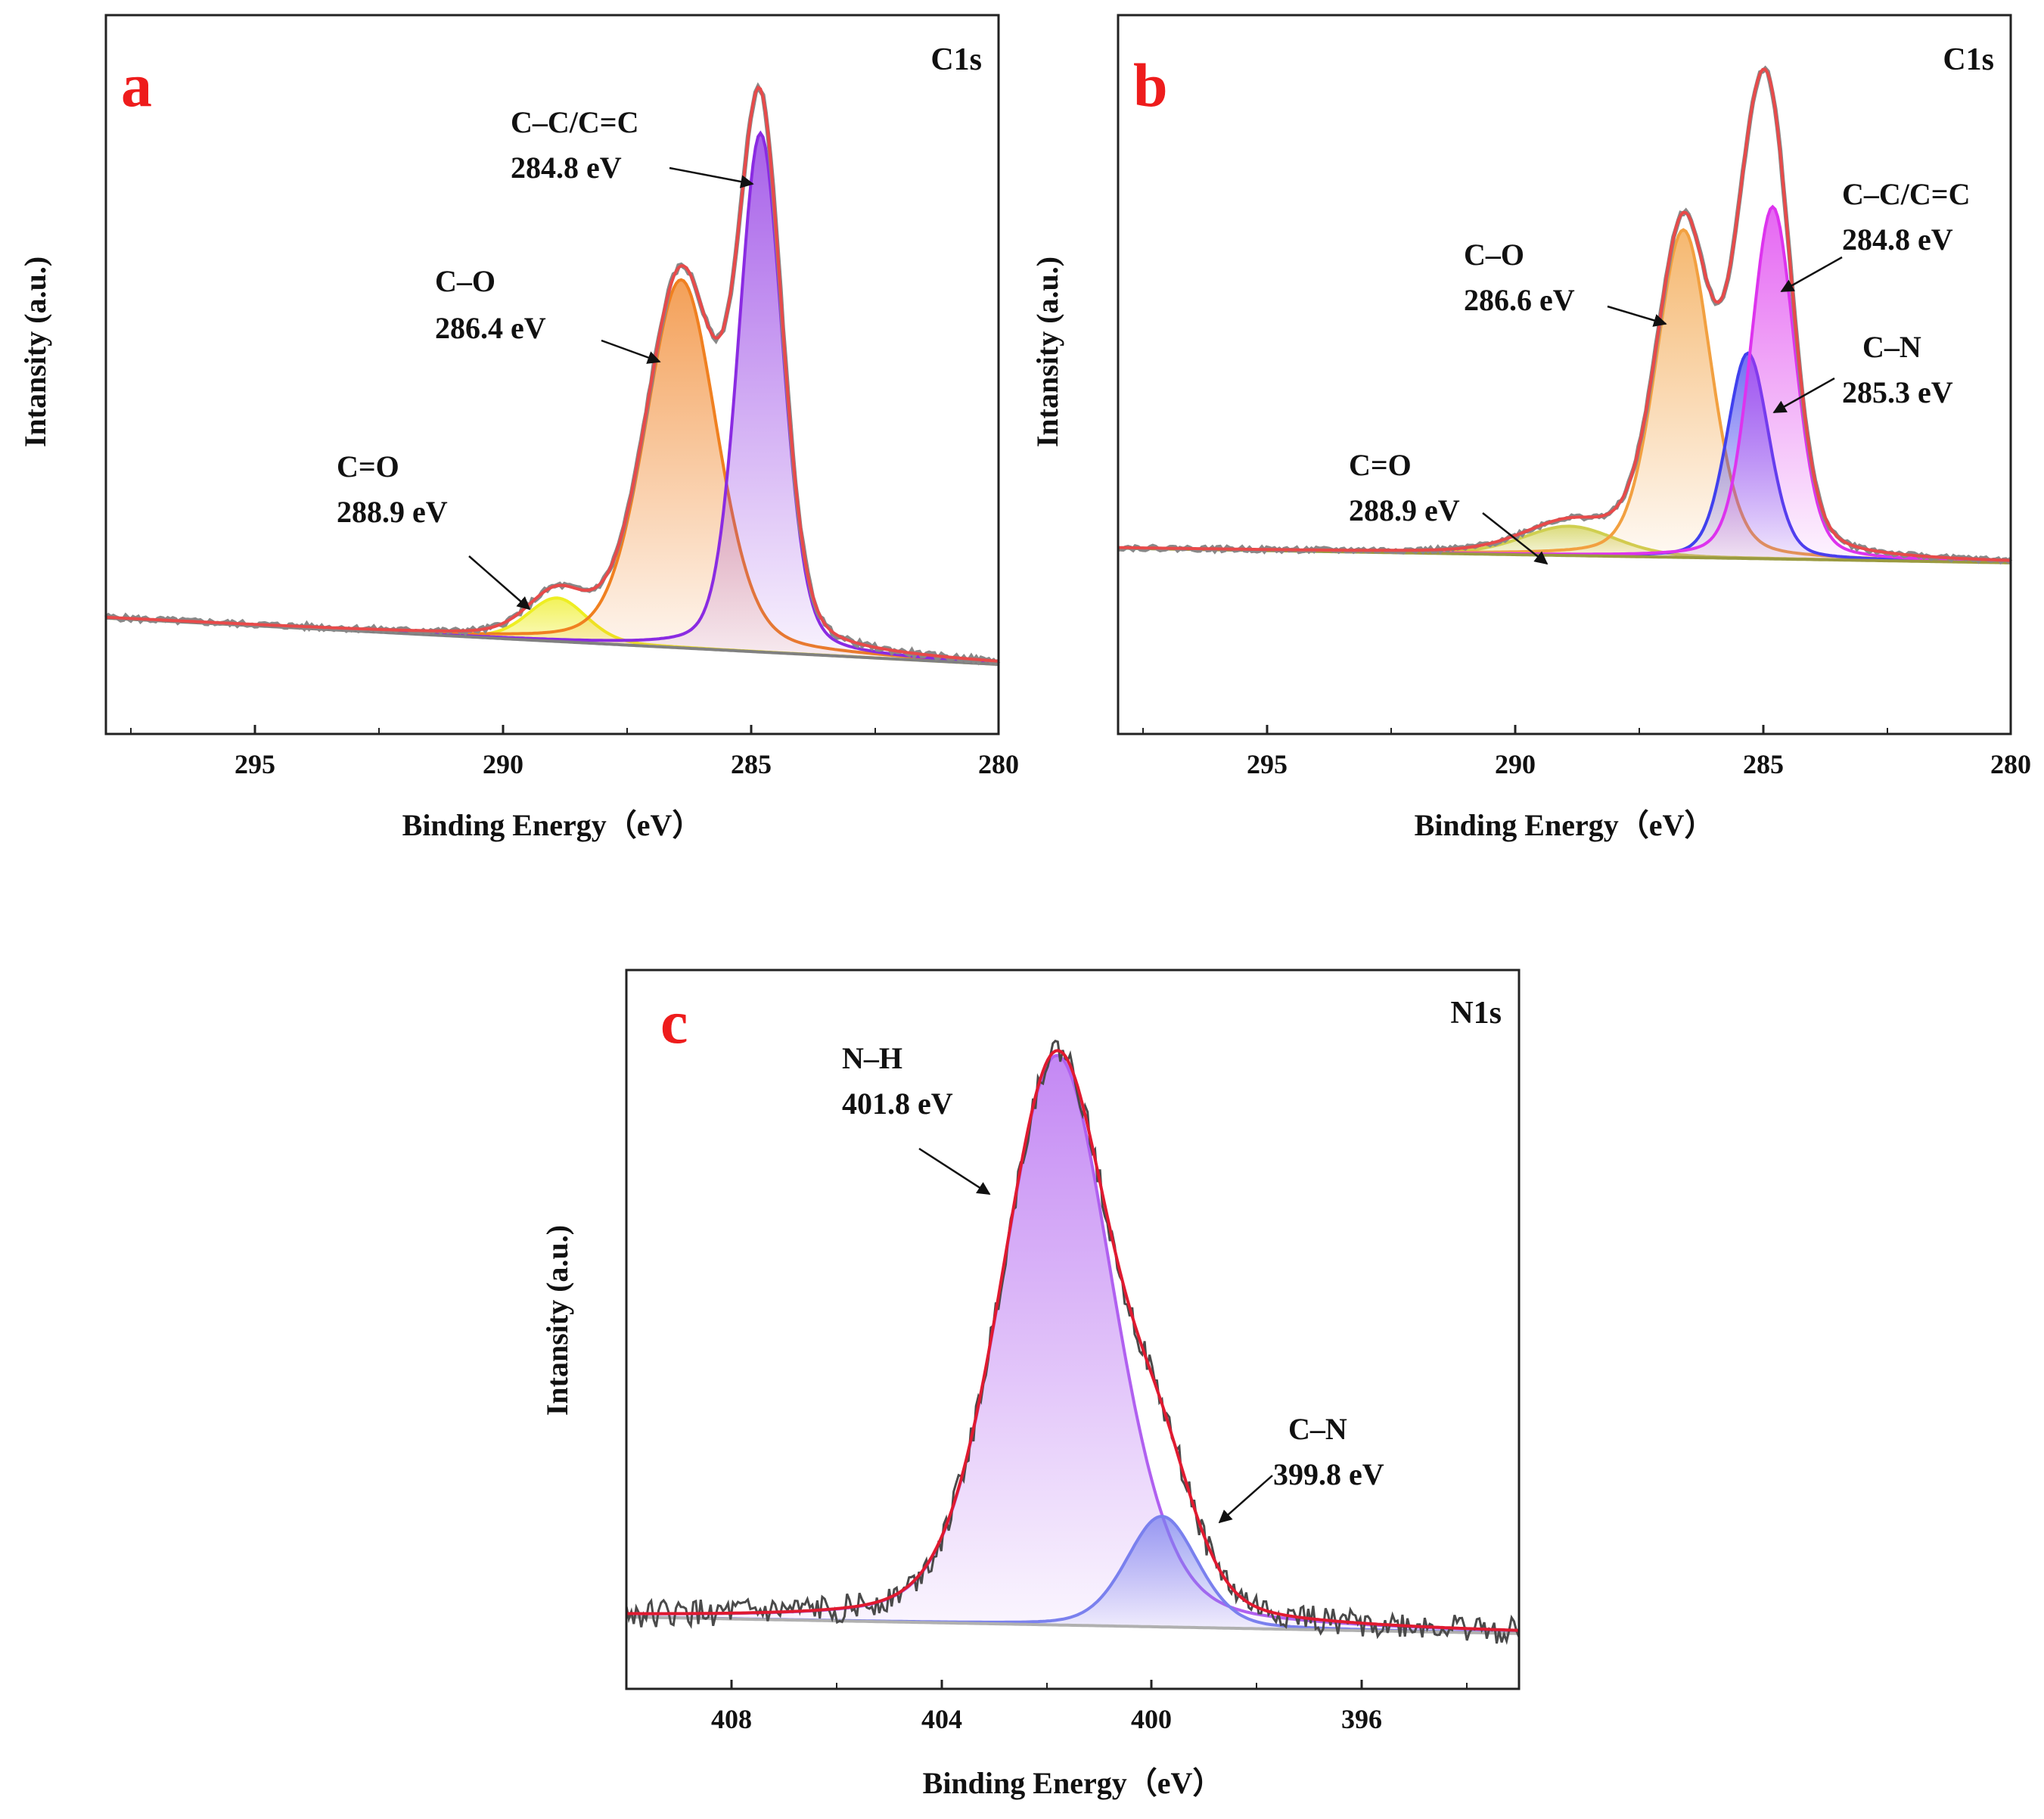 The image size is (2044, 1819). Describe the element at coordinates (1476, 1013) in the screenshot. I see `spectrum-label: N1s` at that location.